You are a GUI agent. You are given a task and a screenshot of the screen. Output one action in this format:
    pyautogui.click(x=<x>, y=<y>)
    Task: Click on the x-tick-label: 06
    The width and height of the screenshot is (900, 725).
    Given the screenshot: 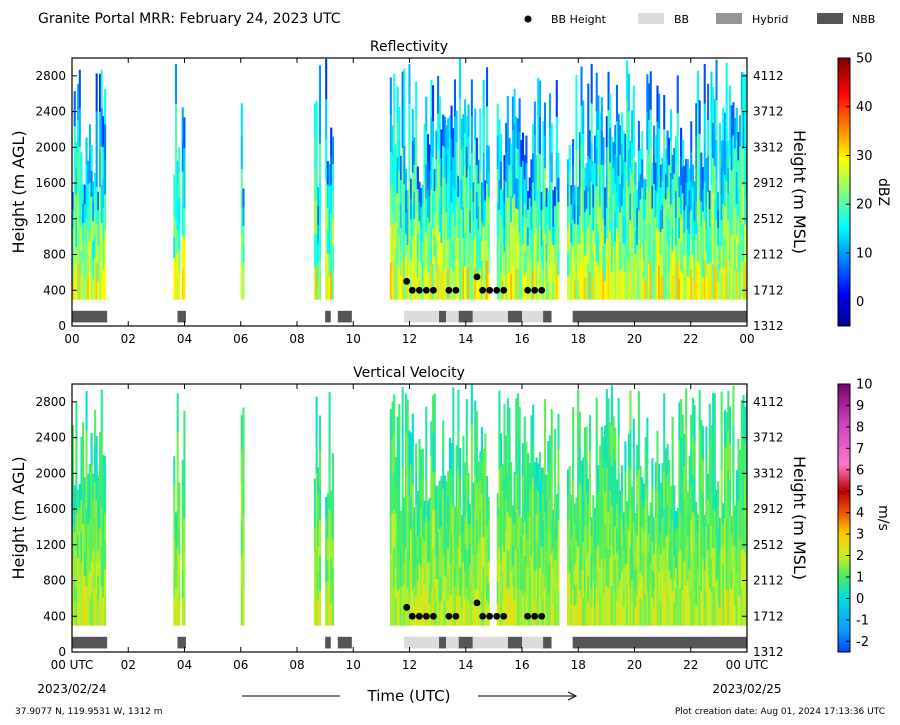 What is the action you would take?
    pyautogui.click(x=240, y=665)
    